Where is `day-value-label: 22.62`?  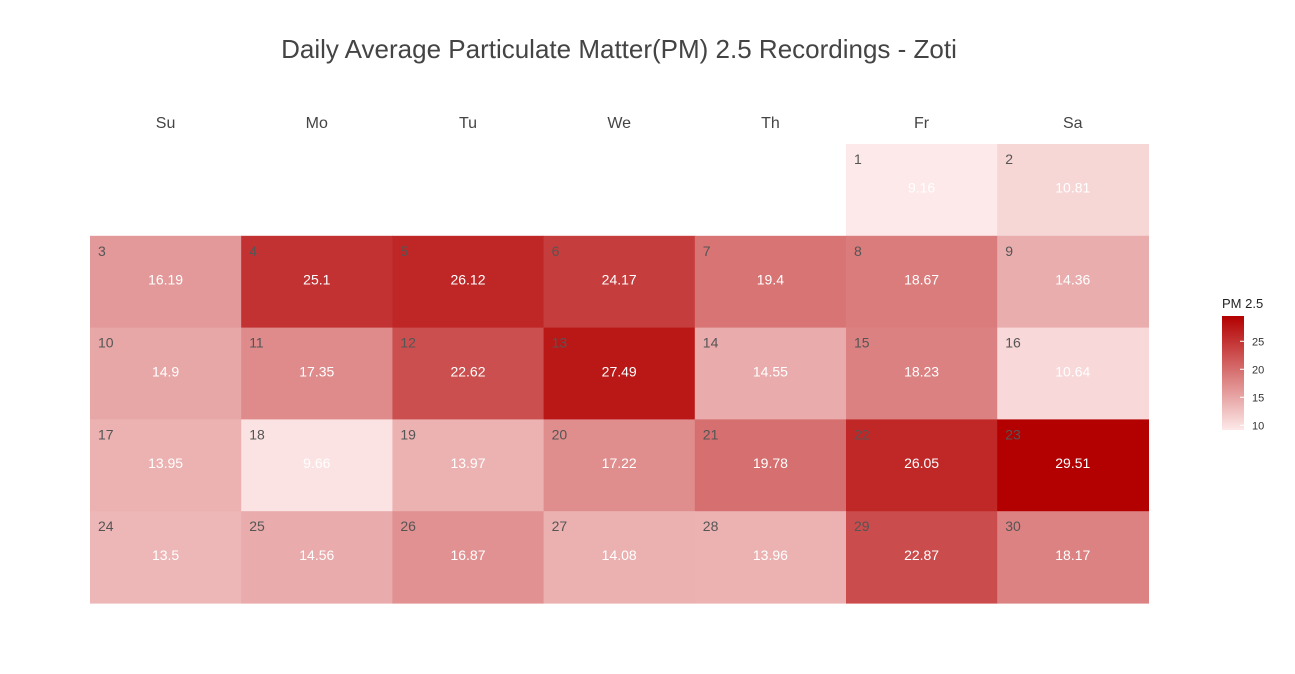 day-value-label: 22.62 is located at coordinates (467, 371).